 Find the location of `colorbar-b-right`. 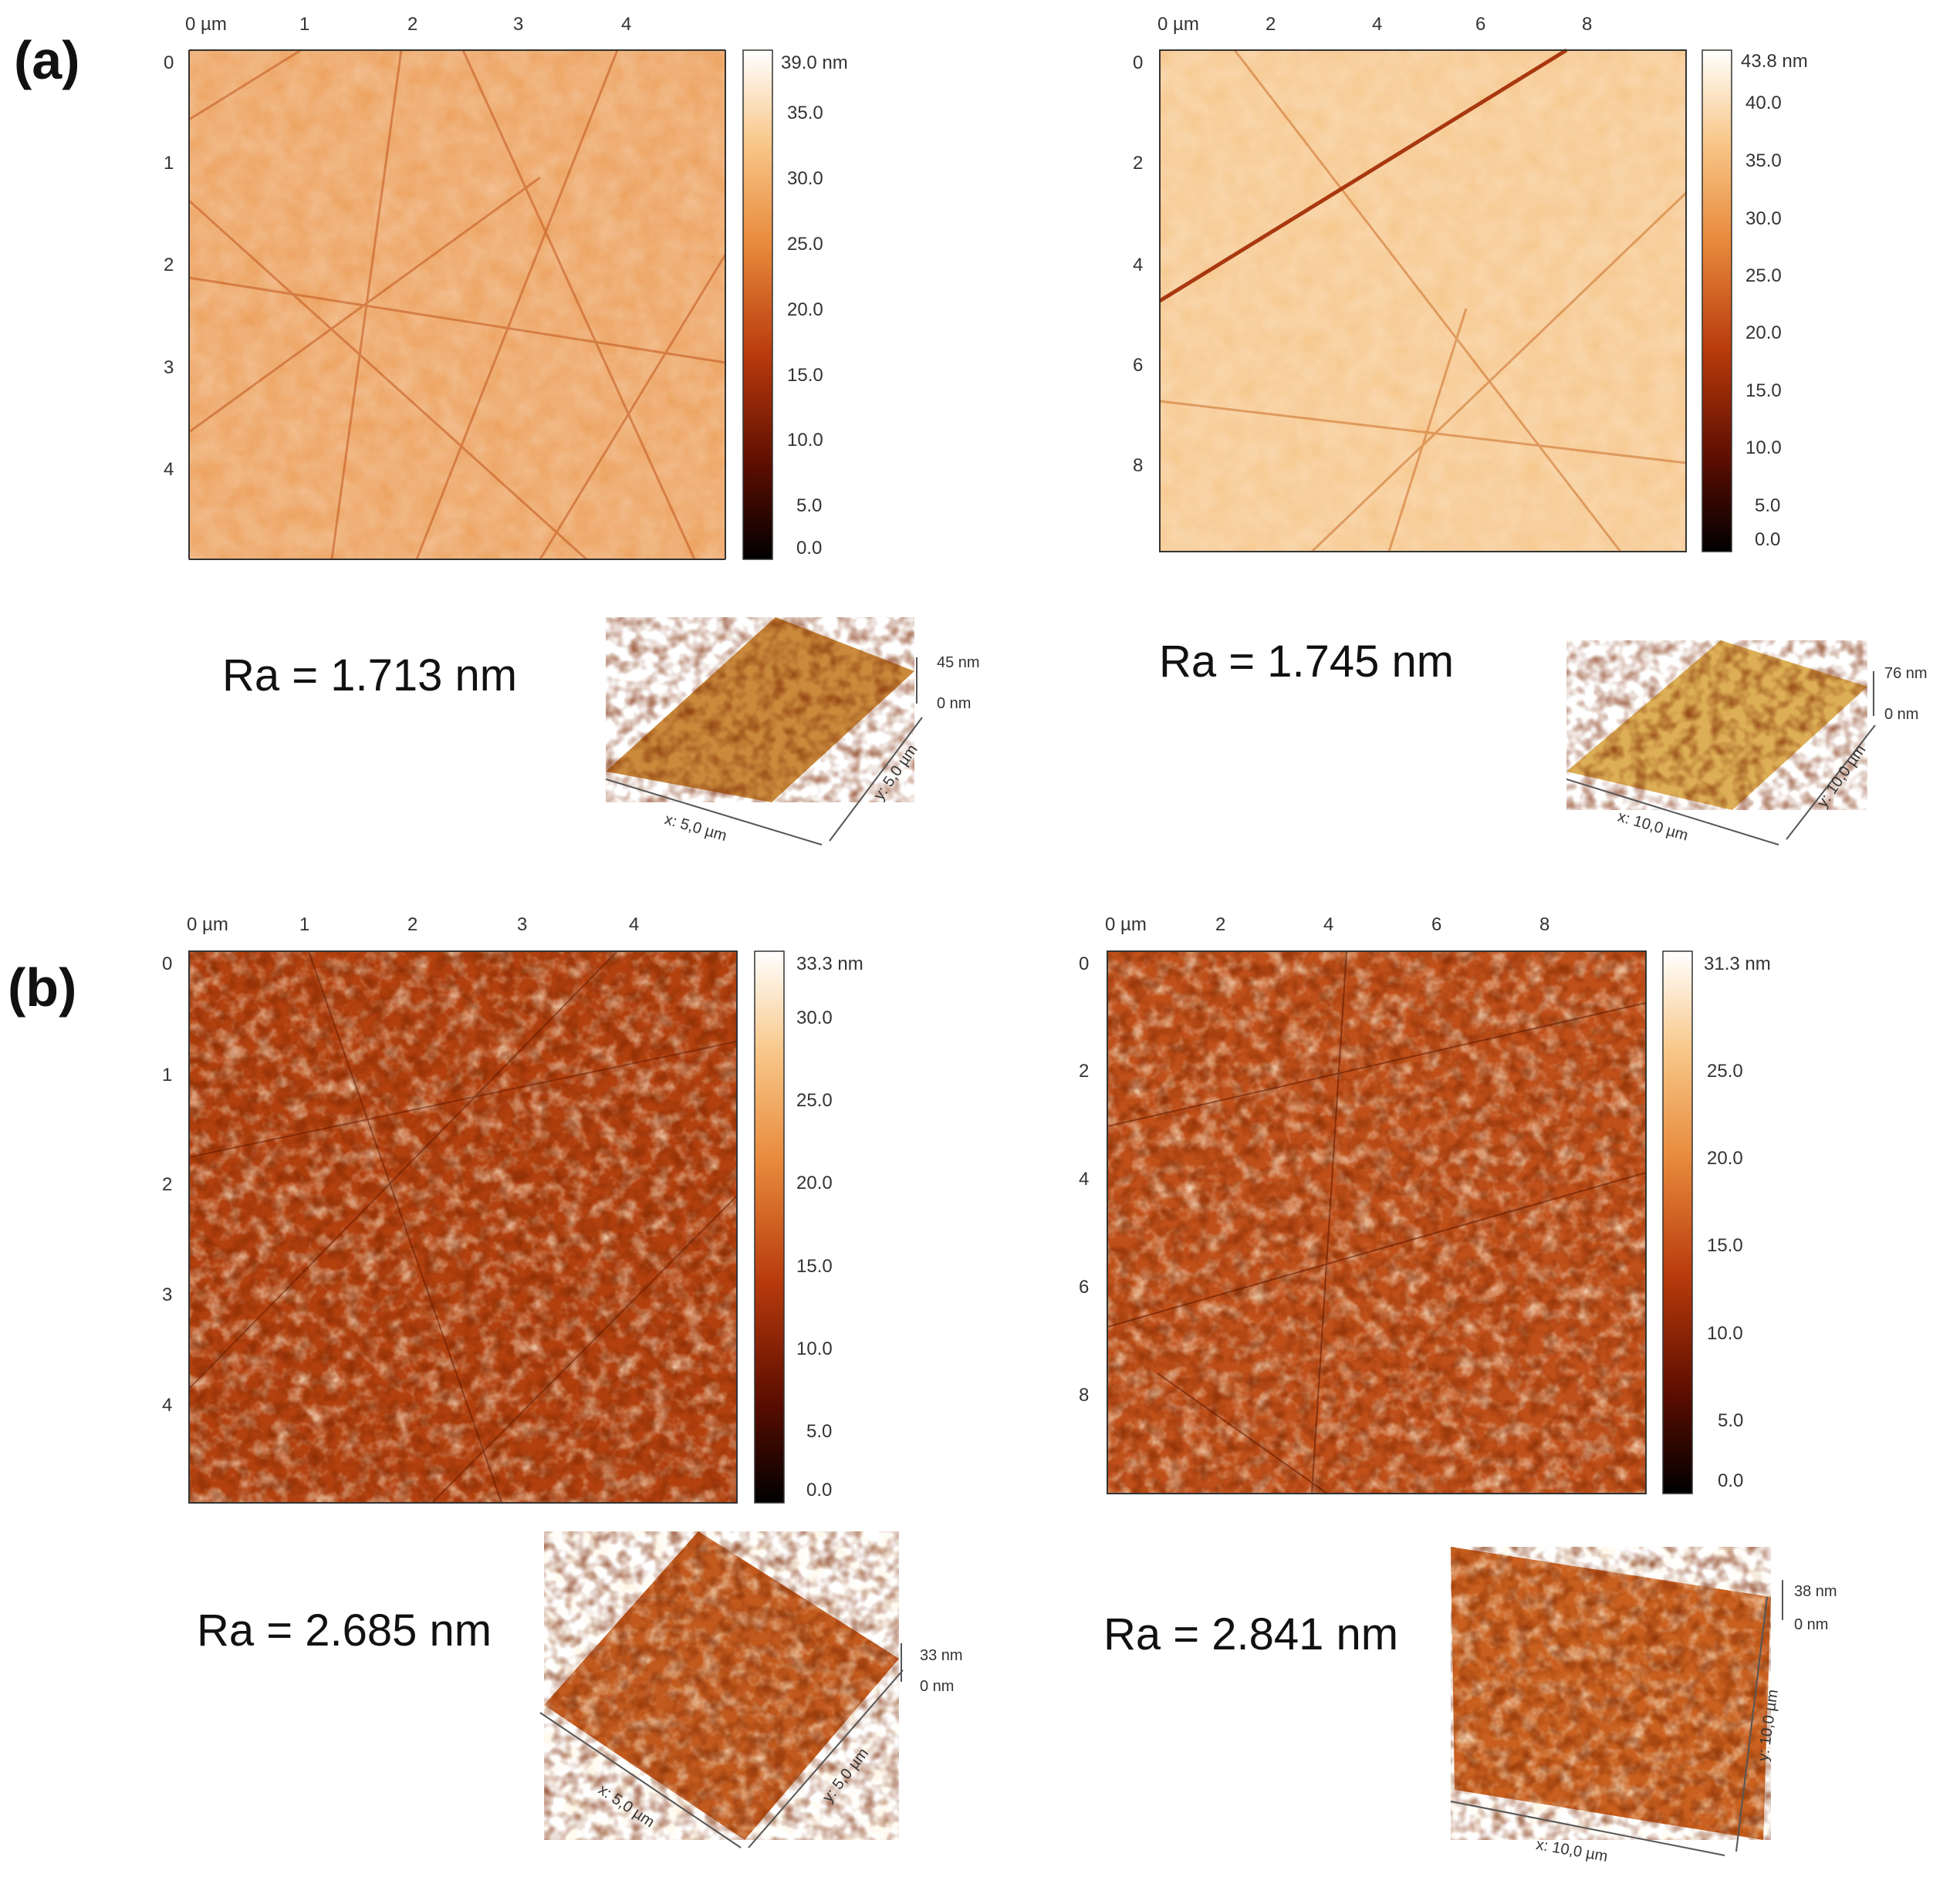

colorbar-b-right is located at coordinates (1677, 1222).